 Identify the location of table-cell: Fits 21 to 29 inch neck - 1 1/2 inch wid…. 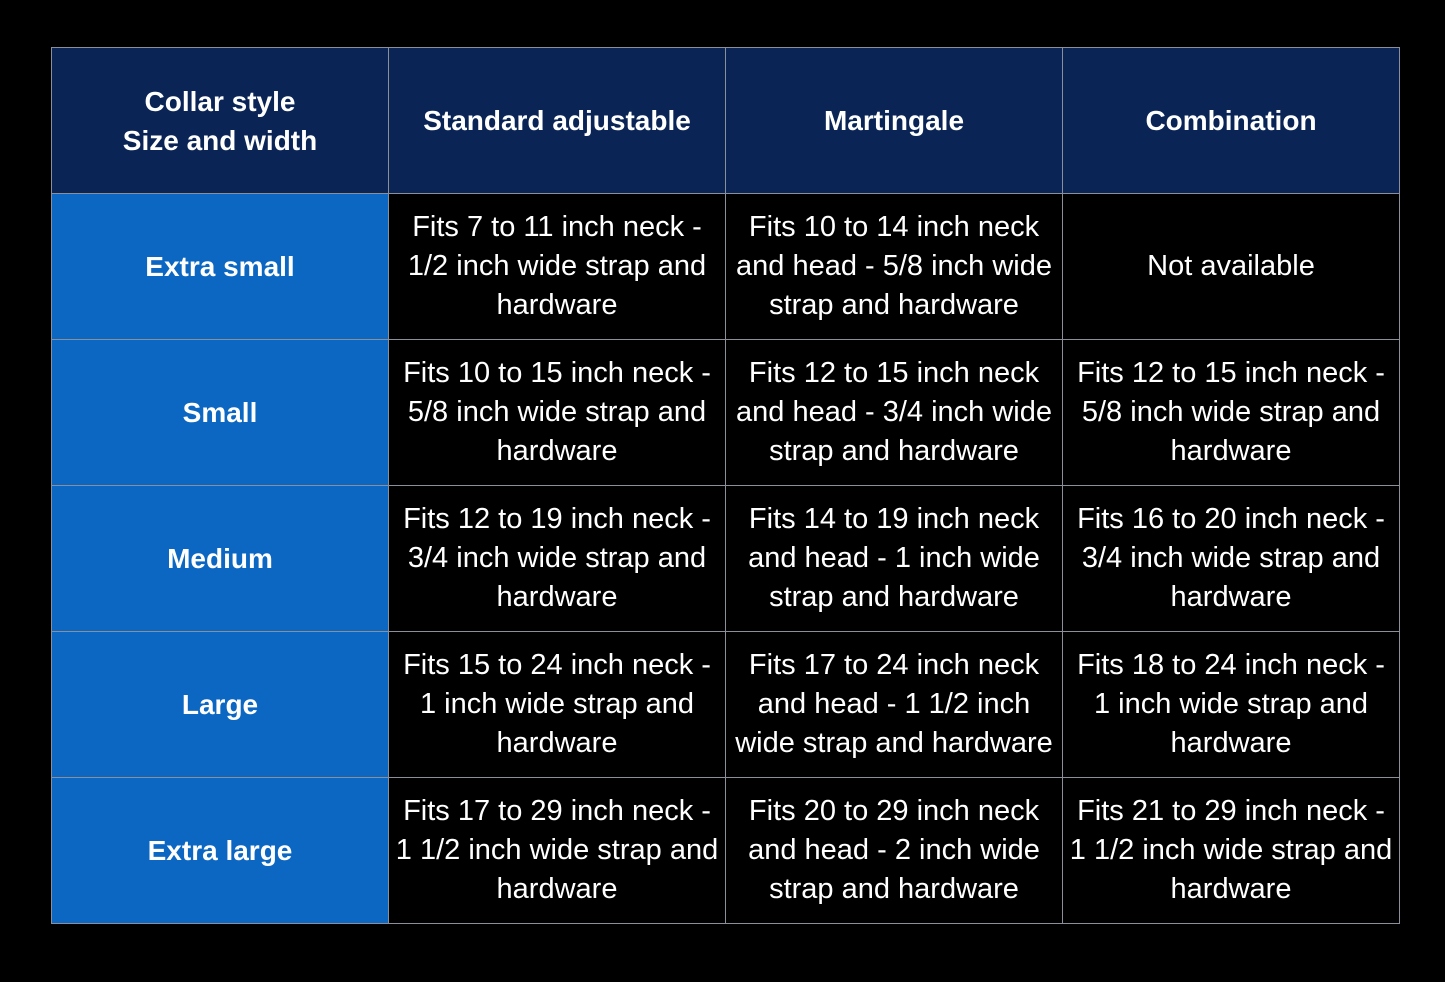
(1231, 851).